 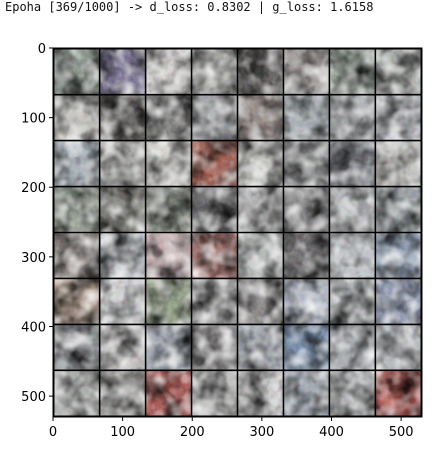 I want to click on x-tick-label: 300, so click(x=261, y=432).